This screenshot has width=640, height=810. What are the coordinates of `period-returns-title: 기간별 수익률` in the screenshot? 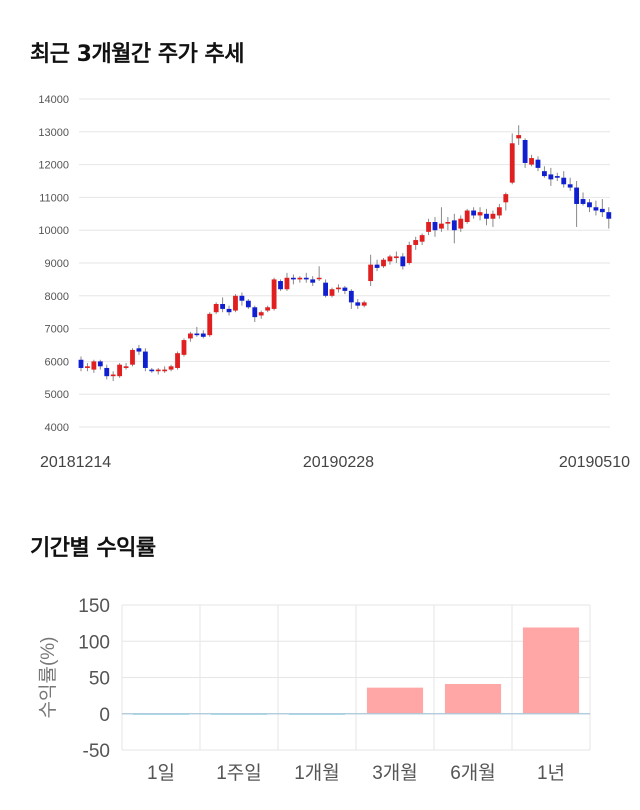 It's located at (93, 548).